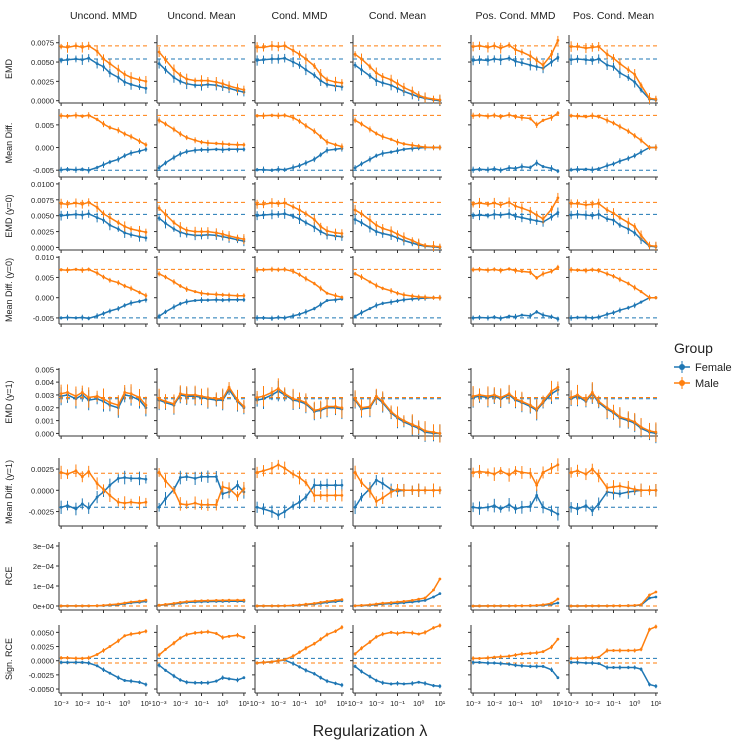  I want to click on facet-panel: 0e+00 1e−04 2e−04 3e−04, so click(90, 577).